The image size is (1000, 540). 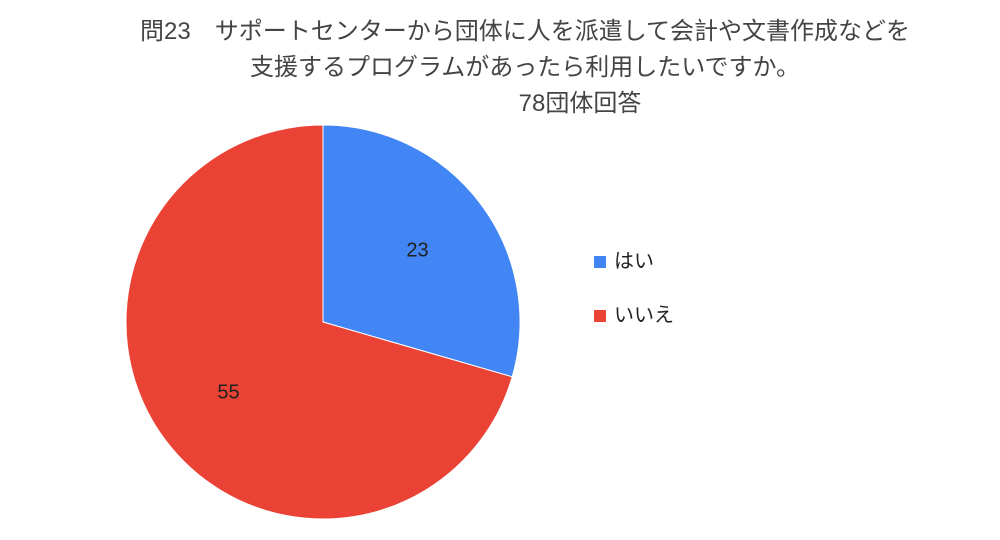 I want to click on legend-label: はい, so click(x=634, y=261).